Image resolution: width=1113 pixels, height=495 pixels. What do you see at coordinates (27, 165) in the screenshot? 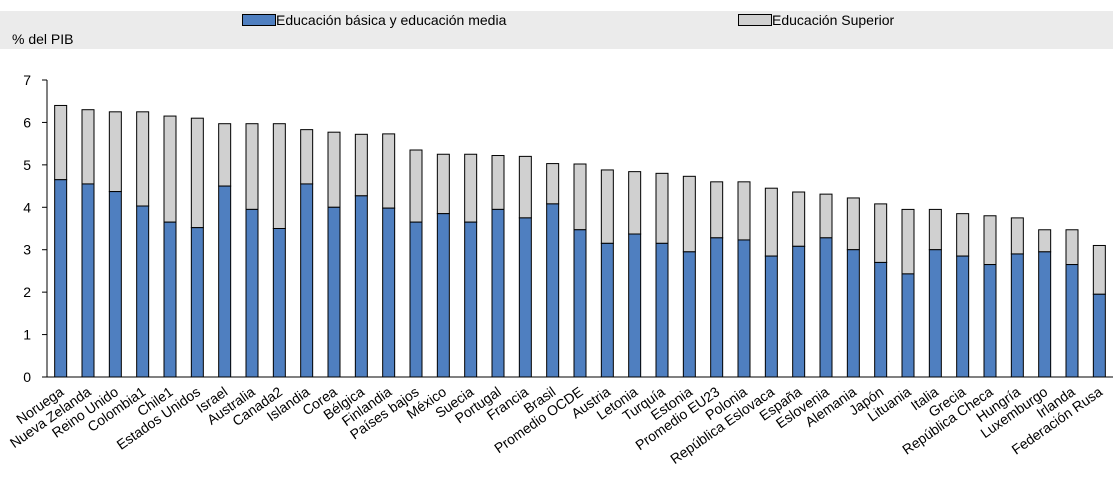
I see `y-tick-label: 5` at bounding box center [27, 165].